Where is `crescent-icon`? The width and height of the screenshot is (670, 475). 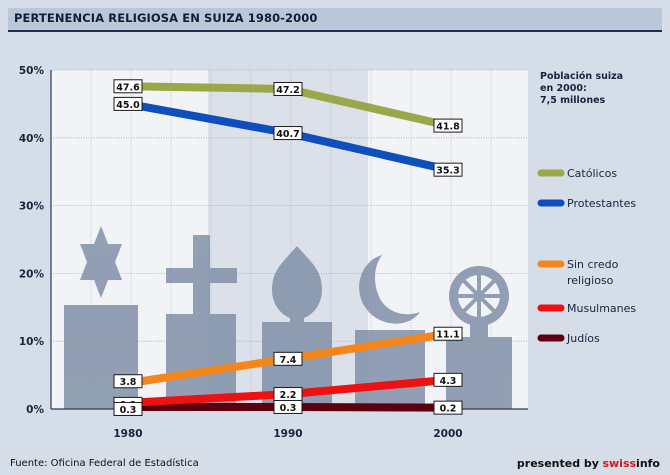 crescent-icon is located at coordinates (389, 289).